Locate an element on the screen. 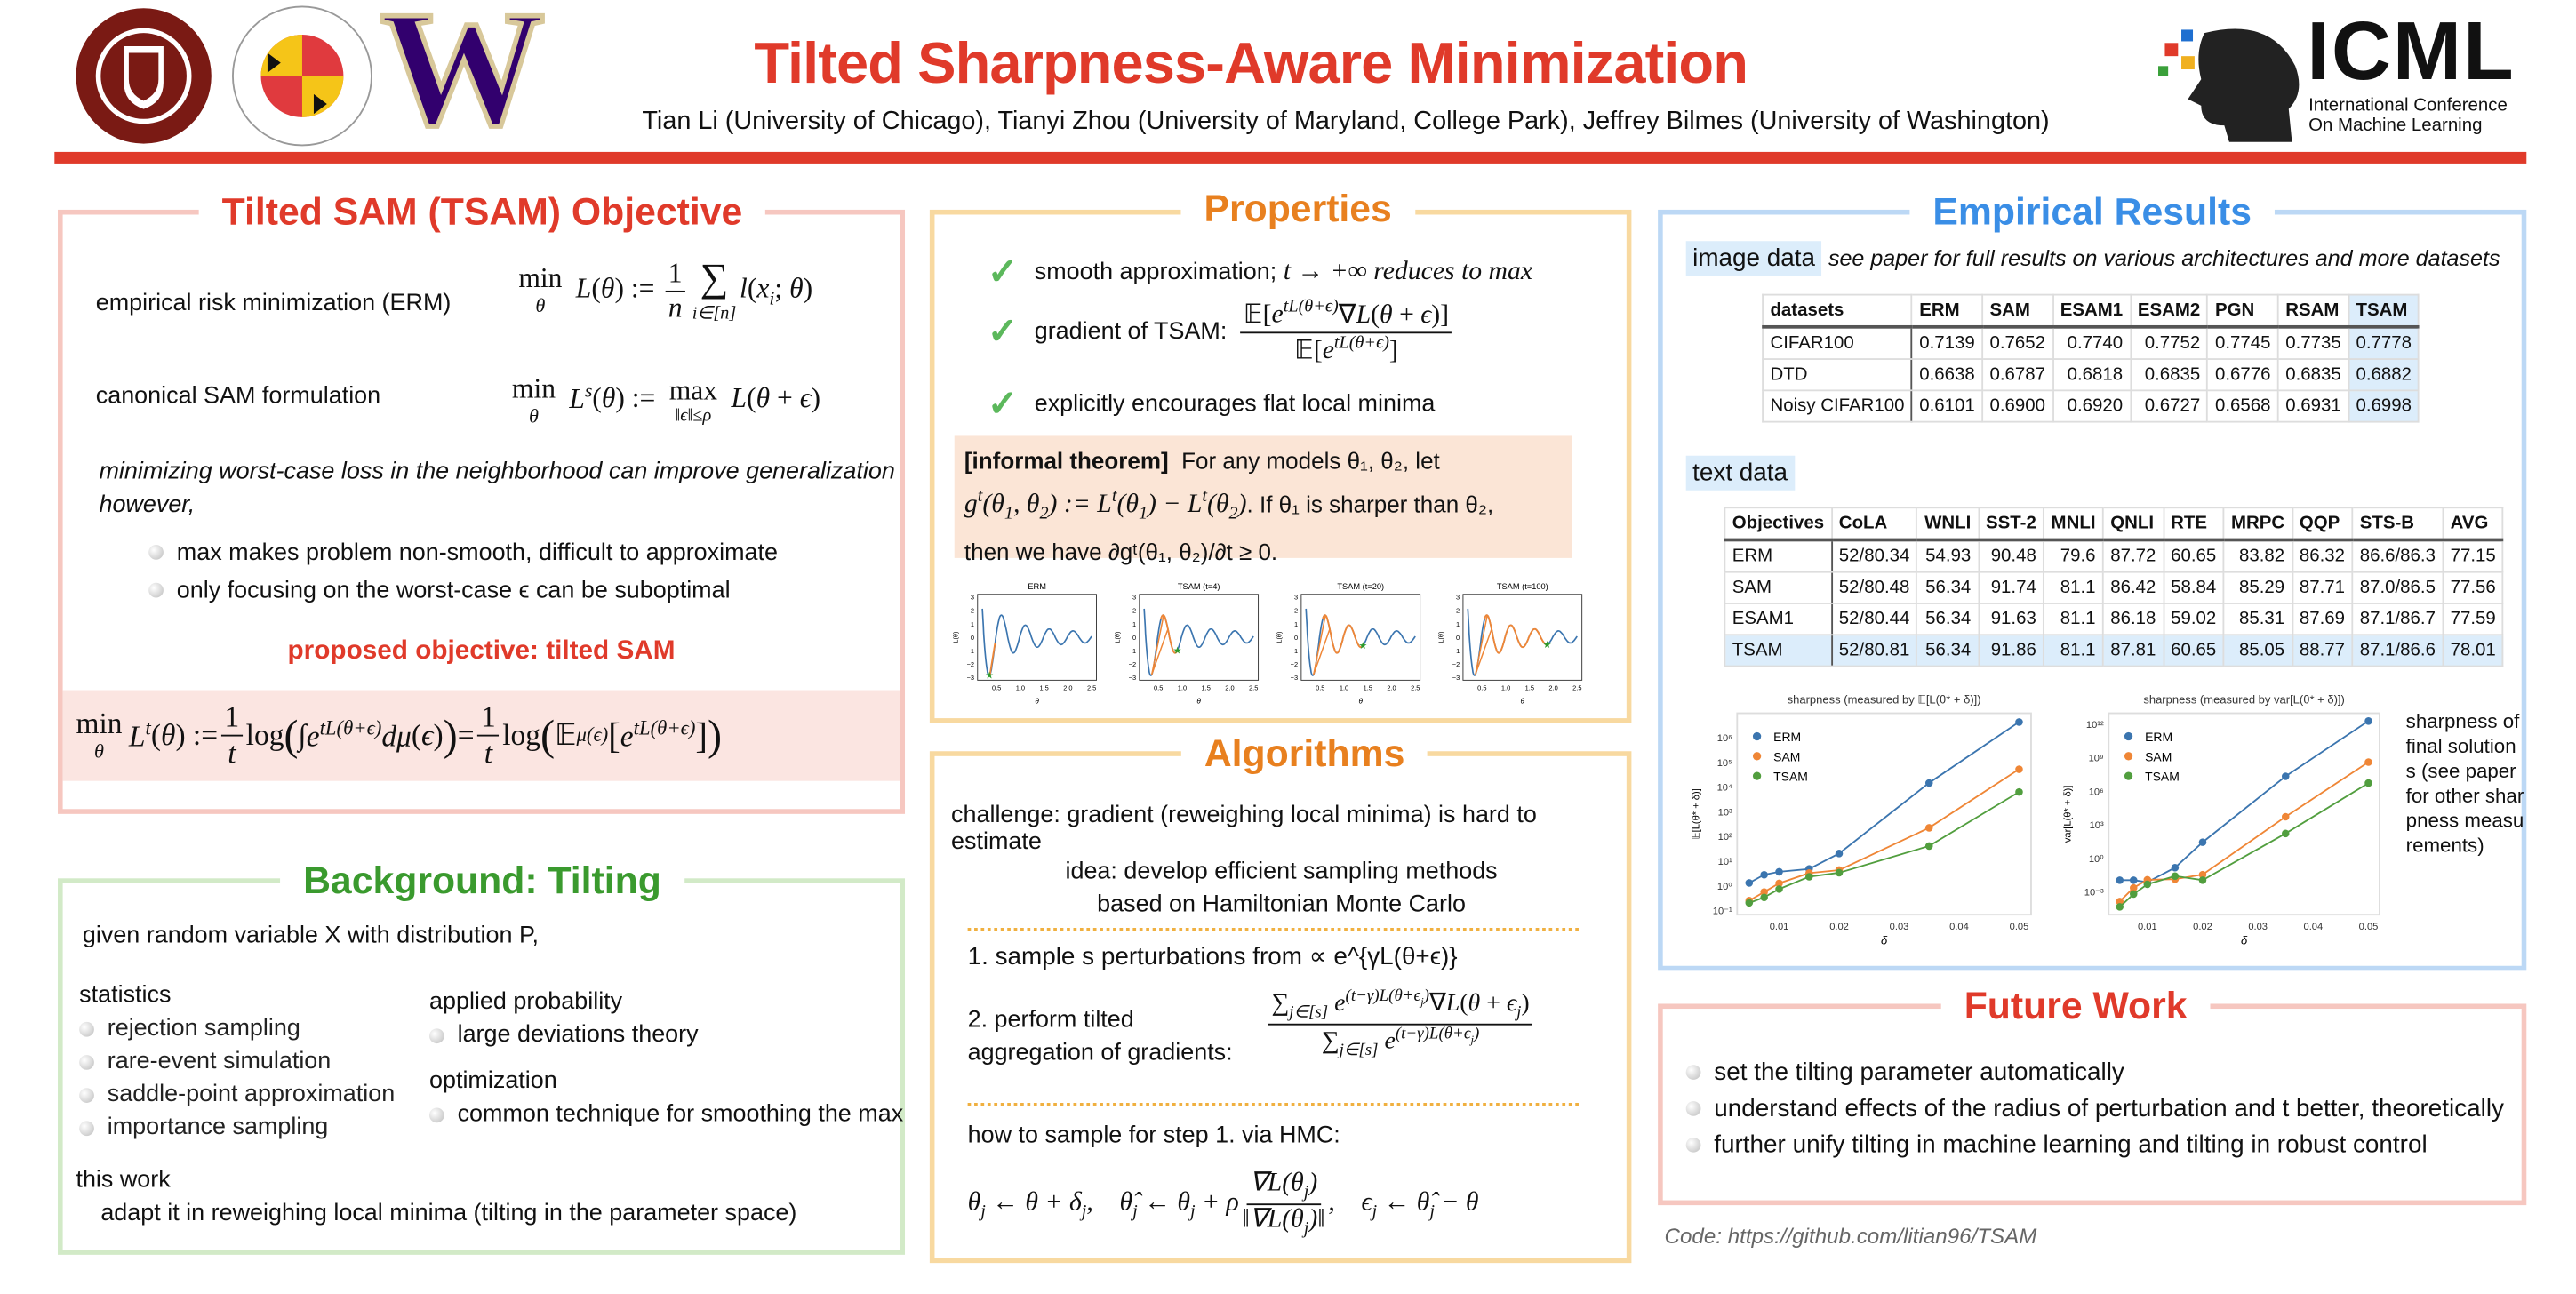 This screenshot has height=1294, width=2576. x-tick-label: 2.5 is located at coordinates (1576, 688).